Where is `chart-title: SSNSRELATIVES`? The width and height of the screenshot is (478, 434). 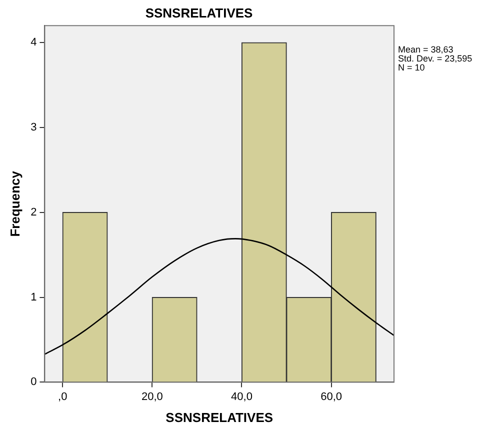 chart-title: SSNSRELATIVES is located at coordinates (199, 12).